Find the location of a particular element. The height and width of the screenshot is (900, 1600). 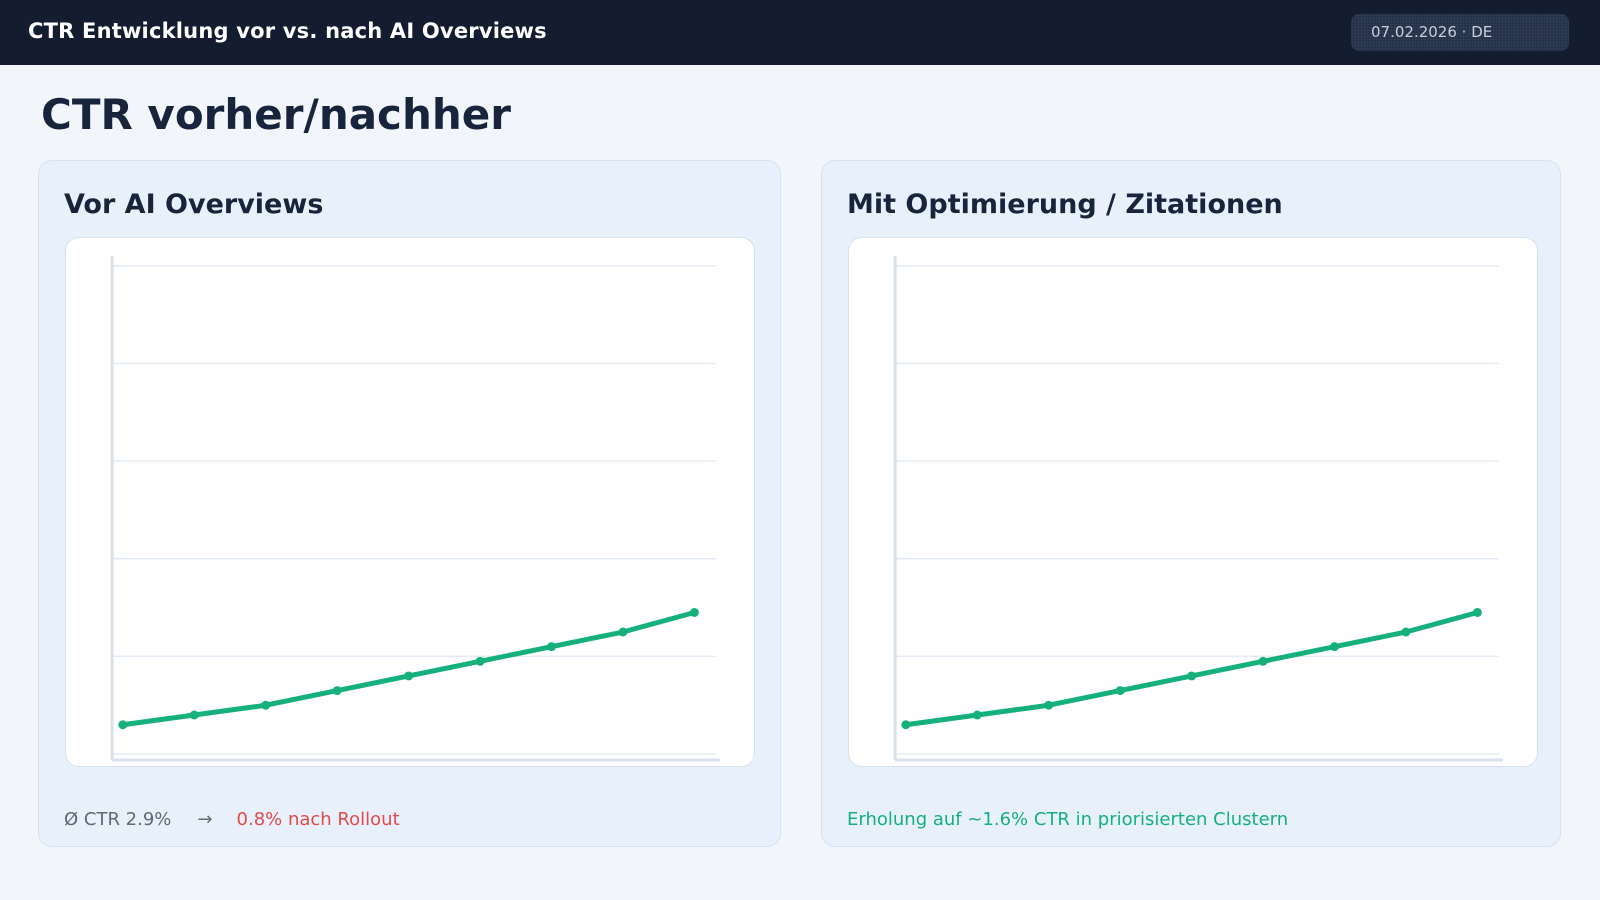

panel-caption: Ø CTR 2.9% → 0.8% nach Rollout is located at coordinates (232, 819).